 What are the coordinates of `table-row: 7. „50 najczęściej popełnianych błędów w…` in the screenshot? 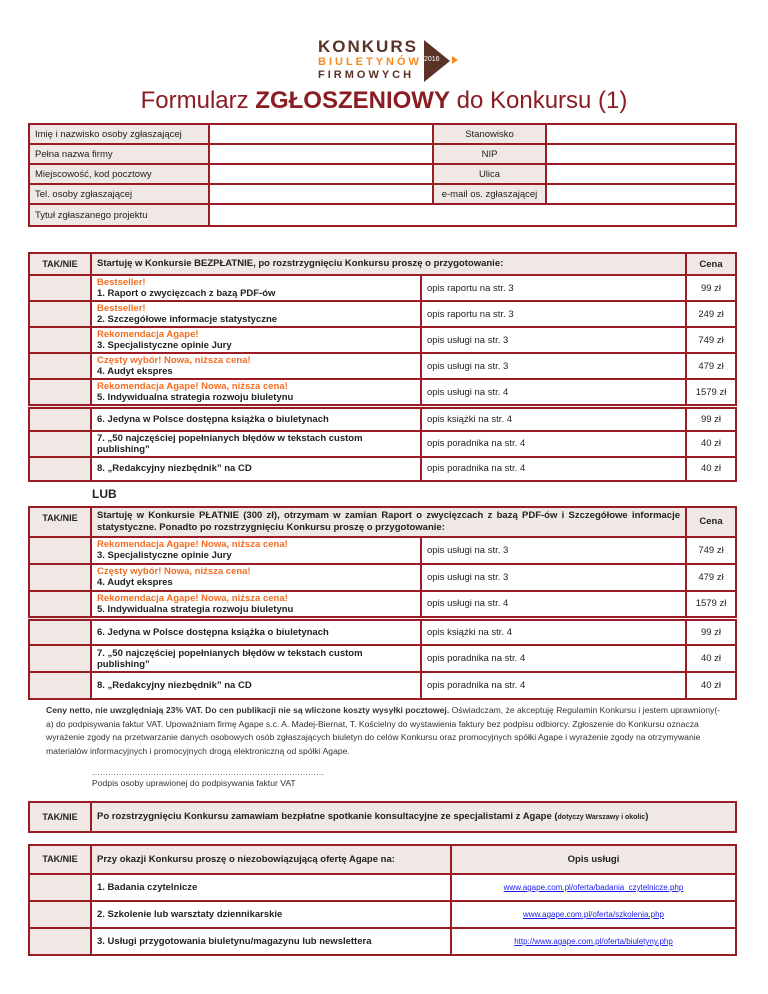 It's located at (382, 443).